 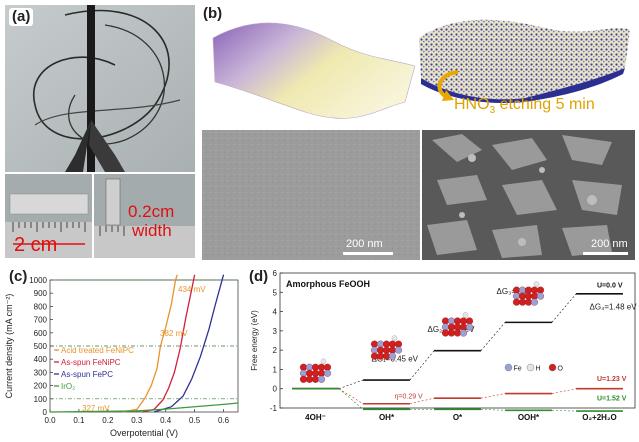 What do you see at coordinates (41, 346) in the screenshot?
I see `y-tick-label: 500` at bounding box center [41, 346].